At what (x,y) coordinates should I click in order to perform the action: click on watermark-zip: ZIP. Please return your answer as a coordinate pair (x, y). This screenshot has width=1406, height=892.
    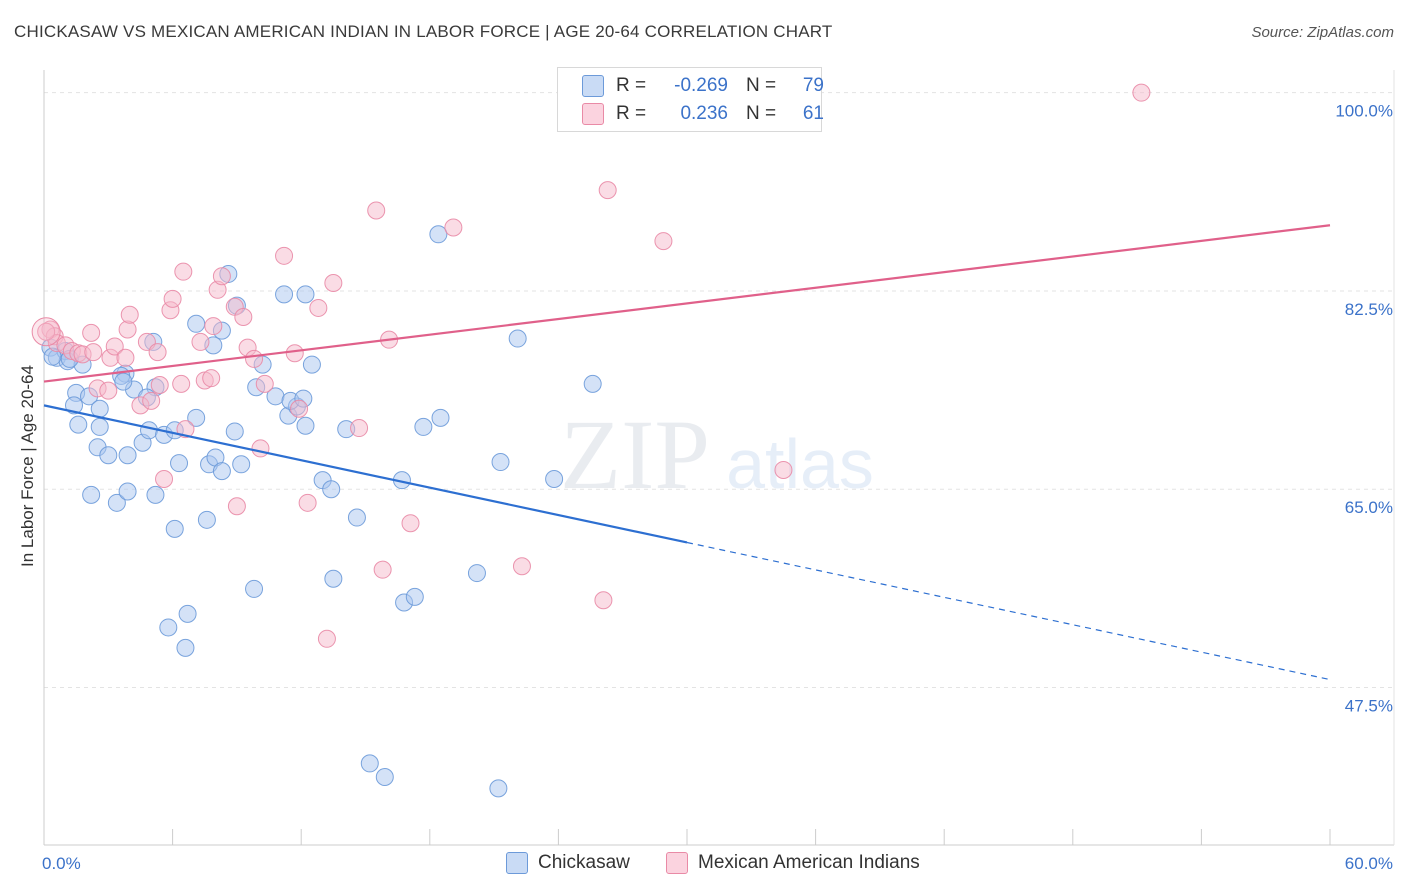
    Looking at the image, I should click on (635, 454).